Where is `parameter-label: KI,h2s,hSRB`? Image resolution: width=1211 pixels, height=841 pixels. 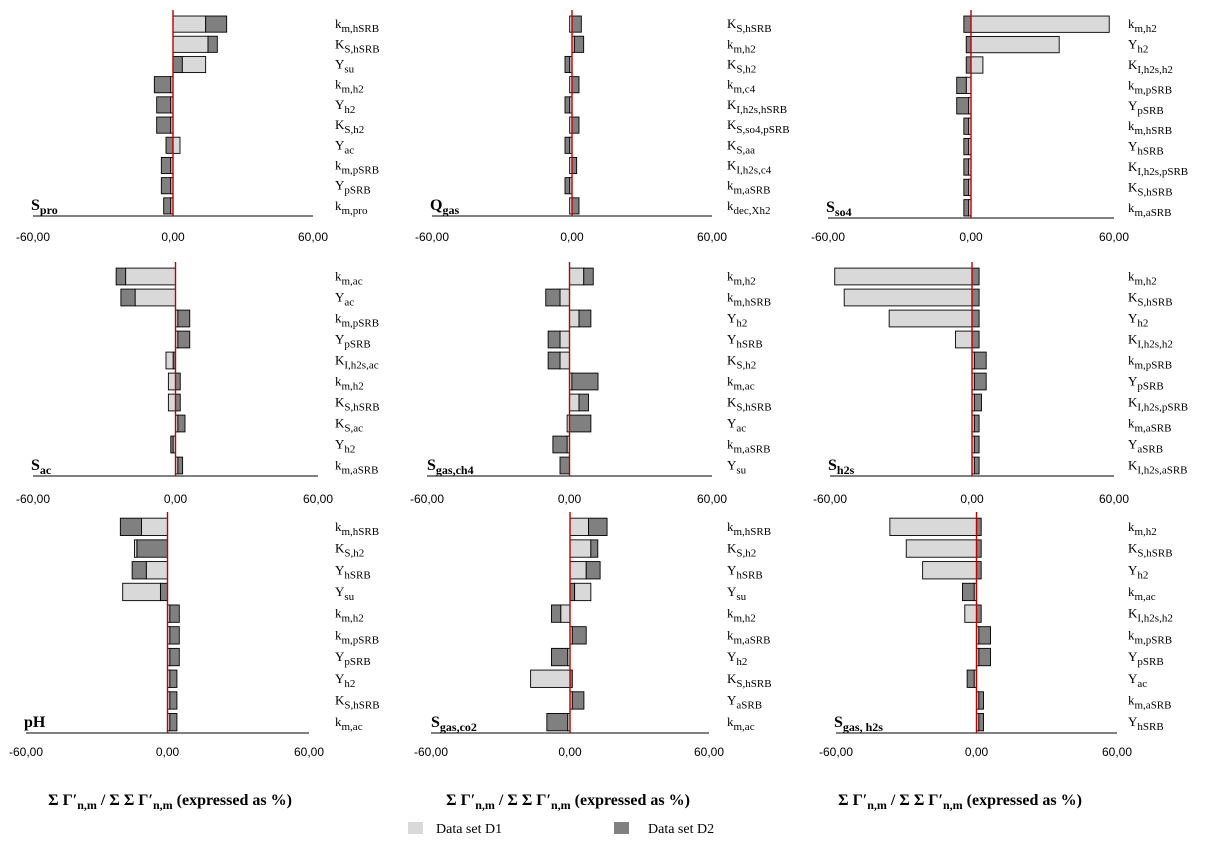
parameter-label: KI,h2s,hSRB is located at coordinates (757, 106).